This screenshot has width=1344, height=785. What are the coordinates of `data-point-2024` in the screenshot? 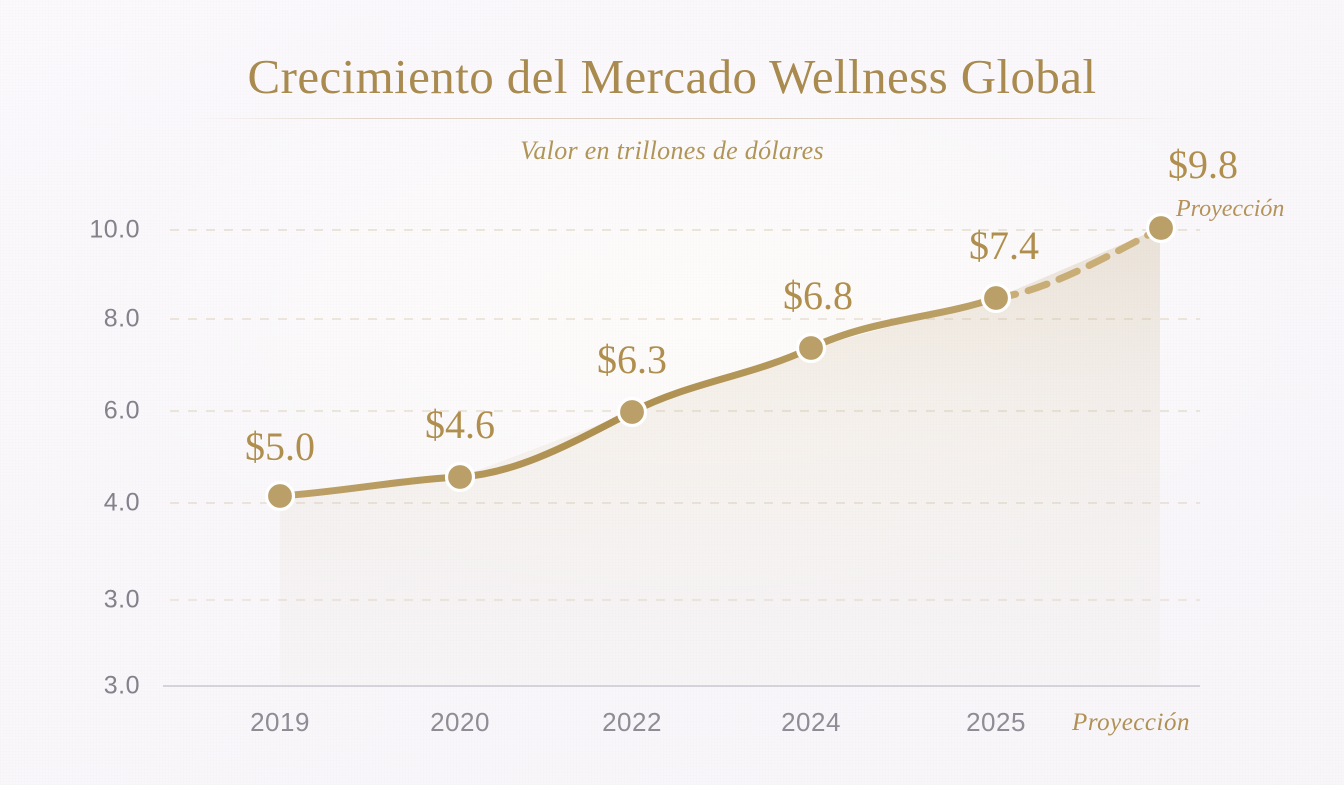 It's located at (811, 348).